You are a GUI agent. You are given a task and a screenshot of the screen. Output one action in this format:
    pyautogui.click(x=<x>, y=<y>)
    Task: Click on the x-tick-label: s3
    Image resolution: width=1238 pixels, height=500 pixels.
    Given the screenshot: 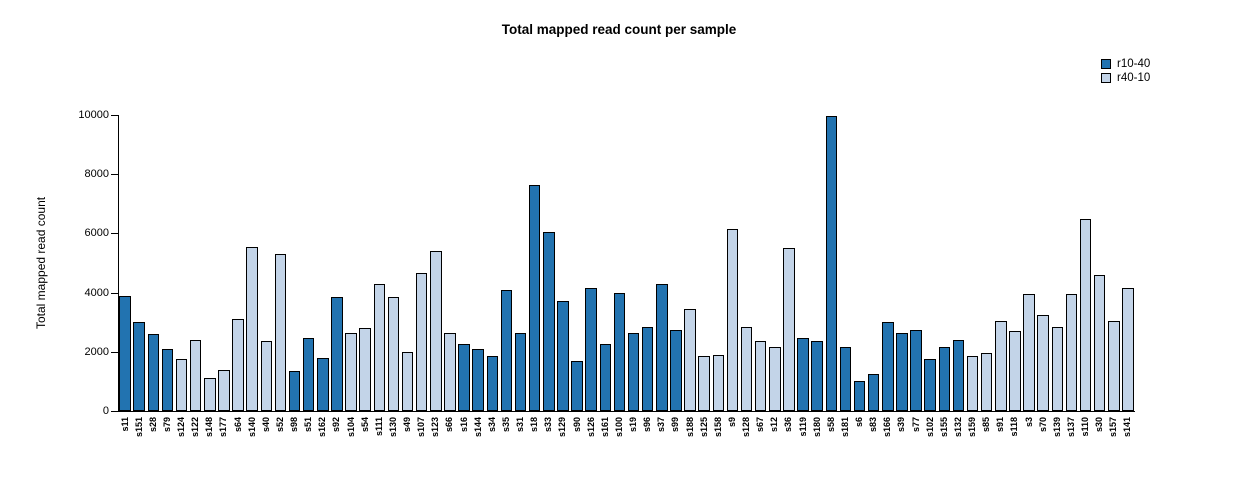 What is the action you would take?
    pyautogui.click(x=1028, y=422)
    